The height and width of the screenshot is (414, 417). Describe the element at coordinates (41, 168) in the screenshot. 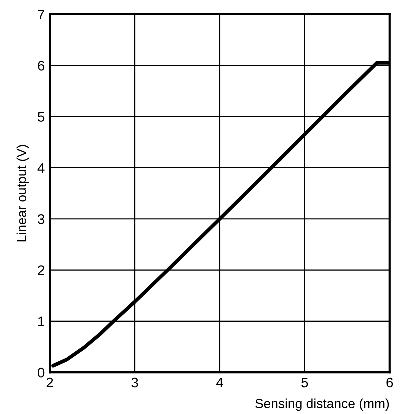

I see `y-tick-label: 4` at that location.